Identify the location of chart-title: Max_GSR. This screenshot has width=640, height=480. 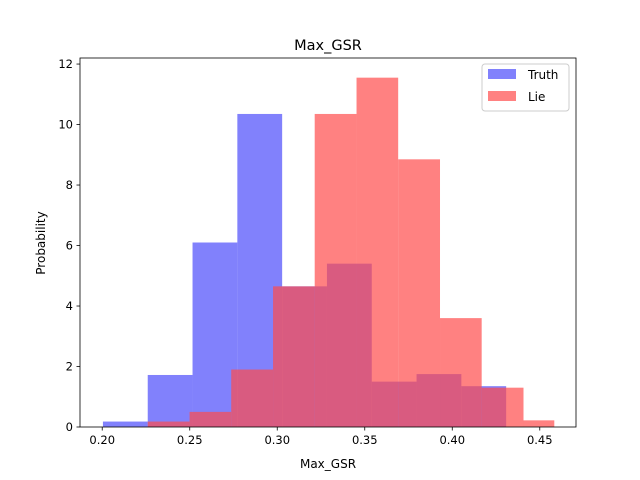
(328, 46).